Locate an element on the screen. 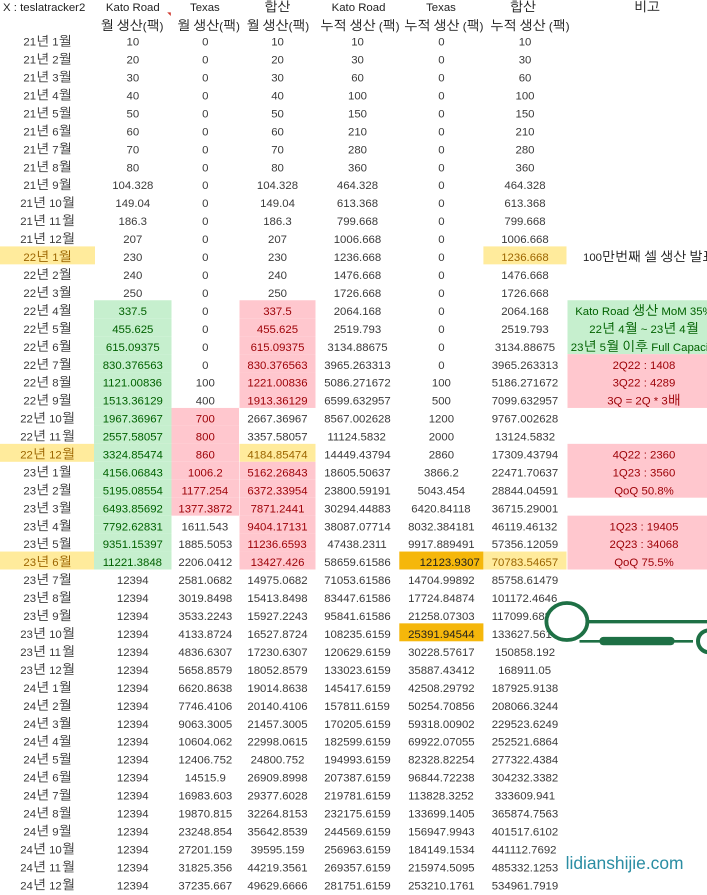 The image size is (707, 895). svg-text: 133699.1405 is located at coordinates (441, 815).